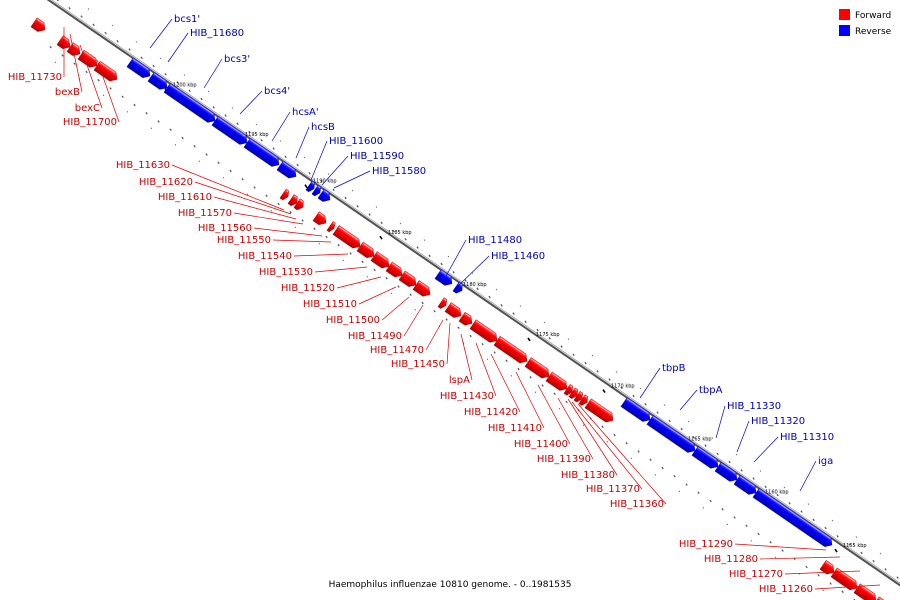 The image size is (900, 600). I want to click on reverse-gene-label: hcsA', so click(305, 112).